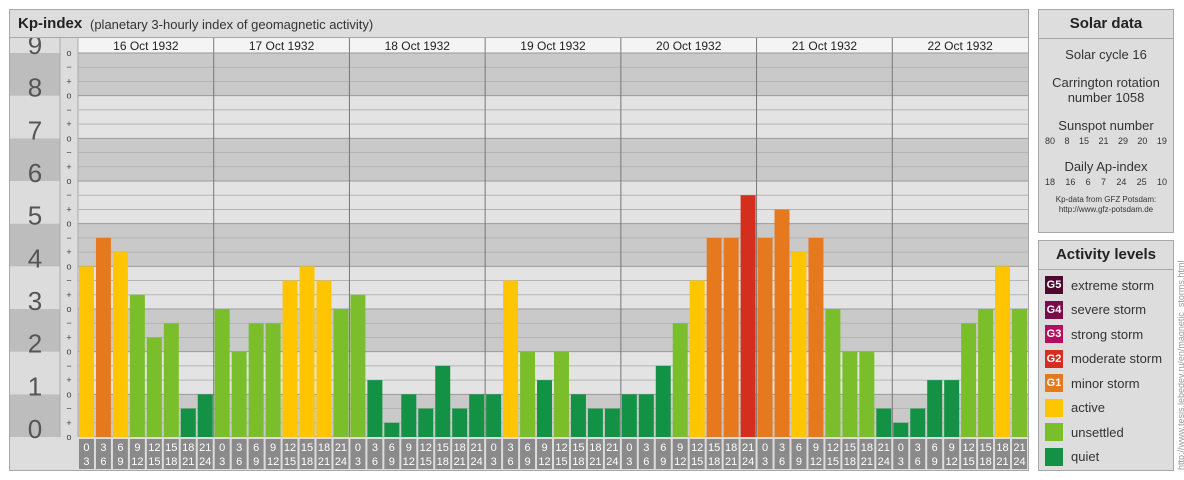  Describe the element at coordinates (1050, 141) in the screenshot. I see `sunspot-value: 80` at that location.